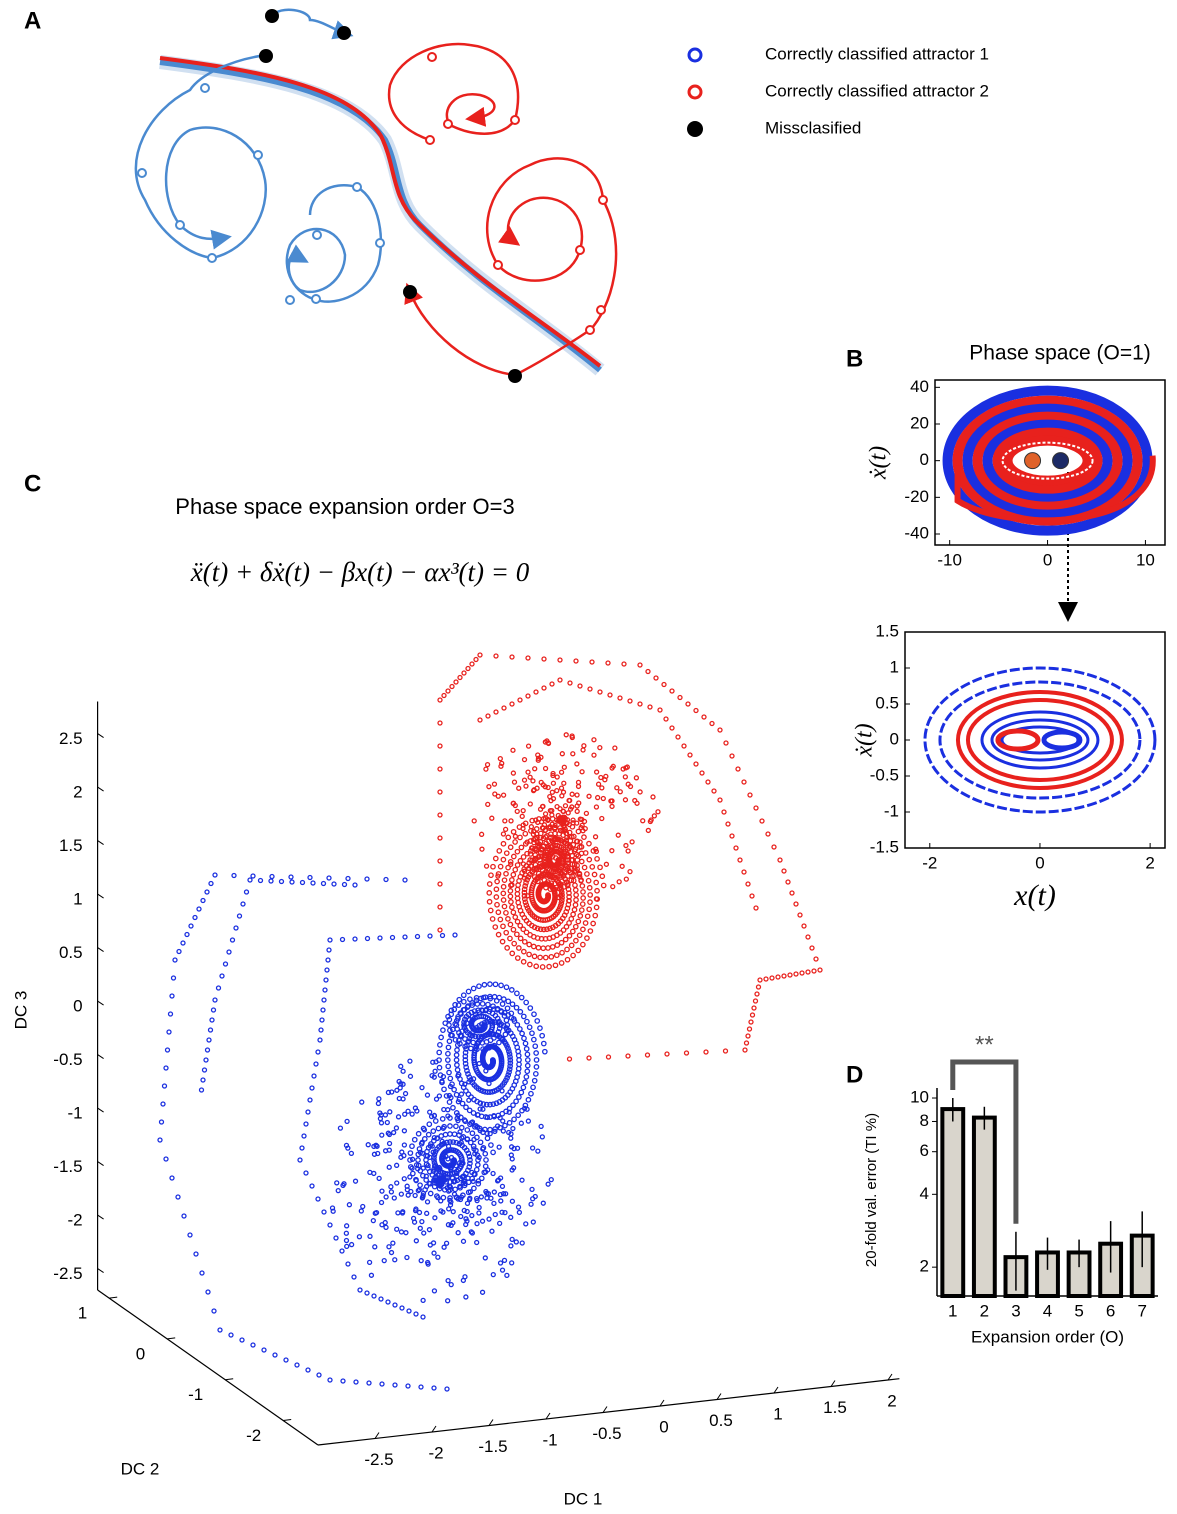 The height and width of the screenshot is (1514, 1177). Describe the element at coordinates (32, 483) in the screenshot. I see `panel-label: C` at that location.